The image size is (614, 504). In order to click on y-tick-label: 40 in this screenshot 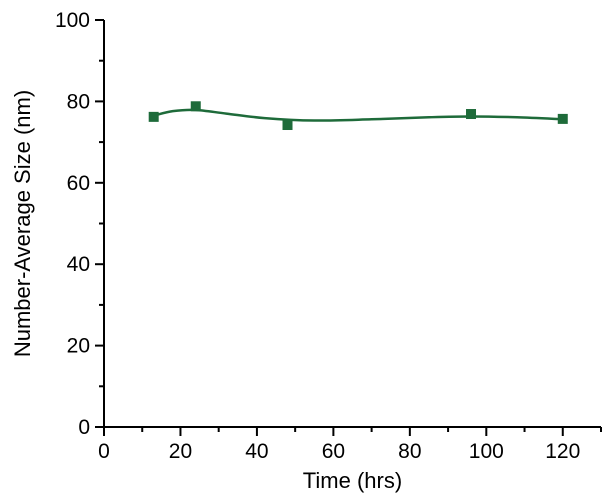, I will do `click(78, 264)`.